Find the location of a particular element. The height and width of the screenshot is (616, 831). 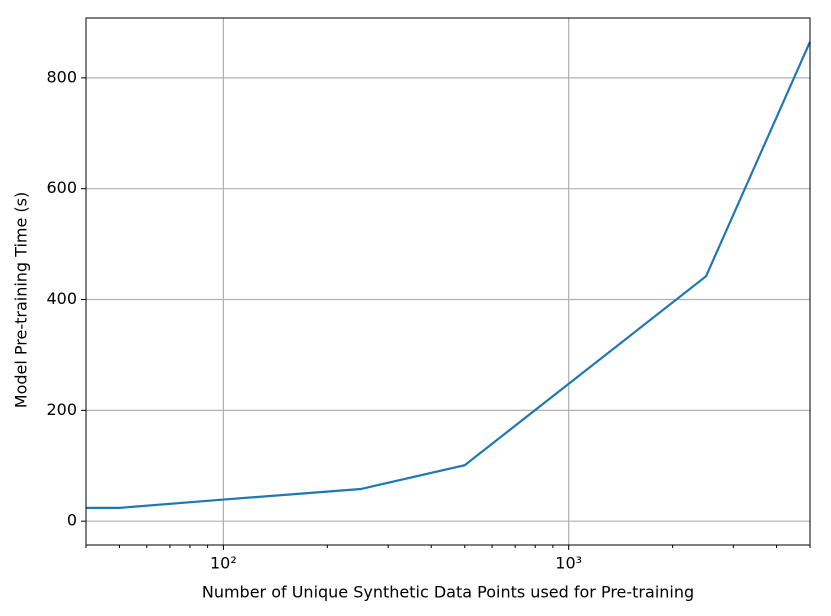

y-tick-label: 200 is located at coordinates (61, 409).